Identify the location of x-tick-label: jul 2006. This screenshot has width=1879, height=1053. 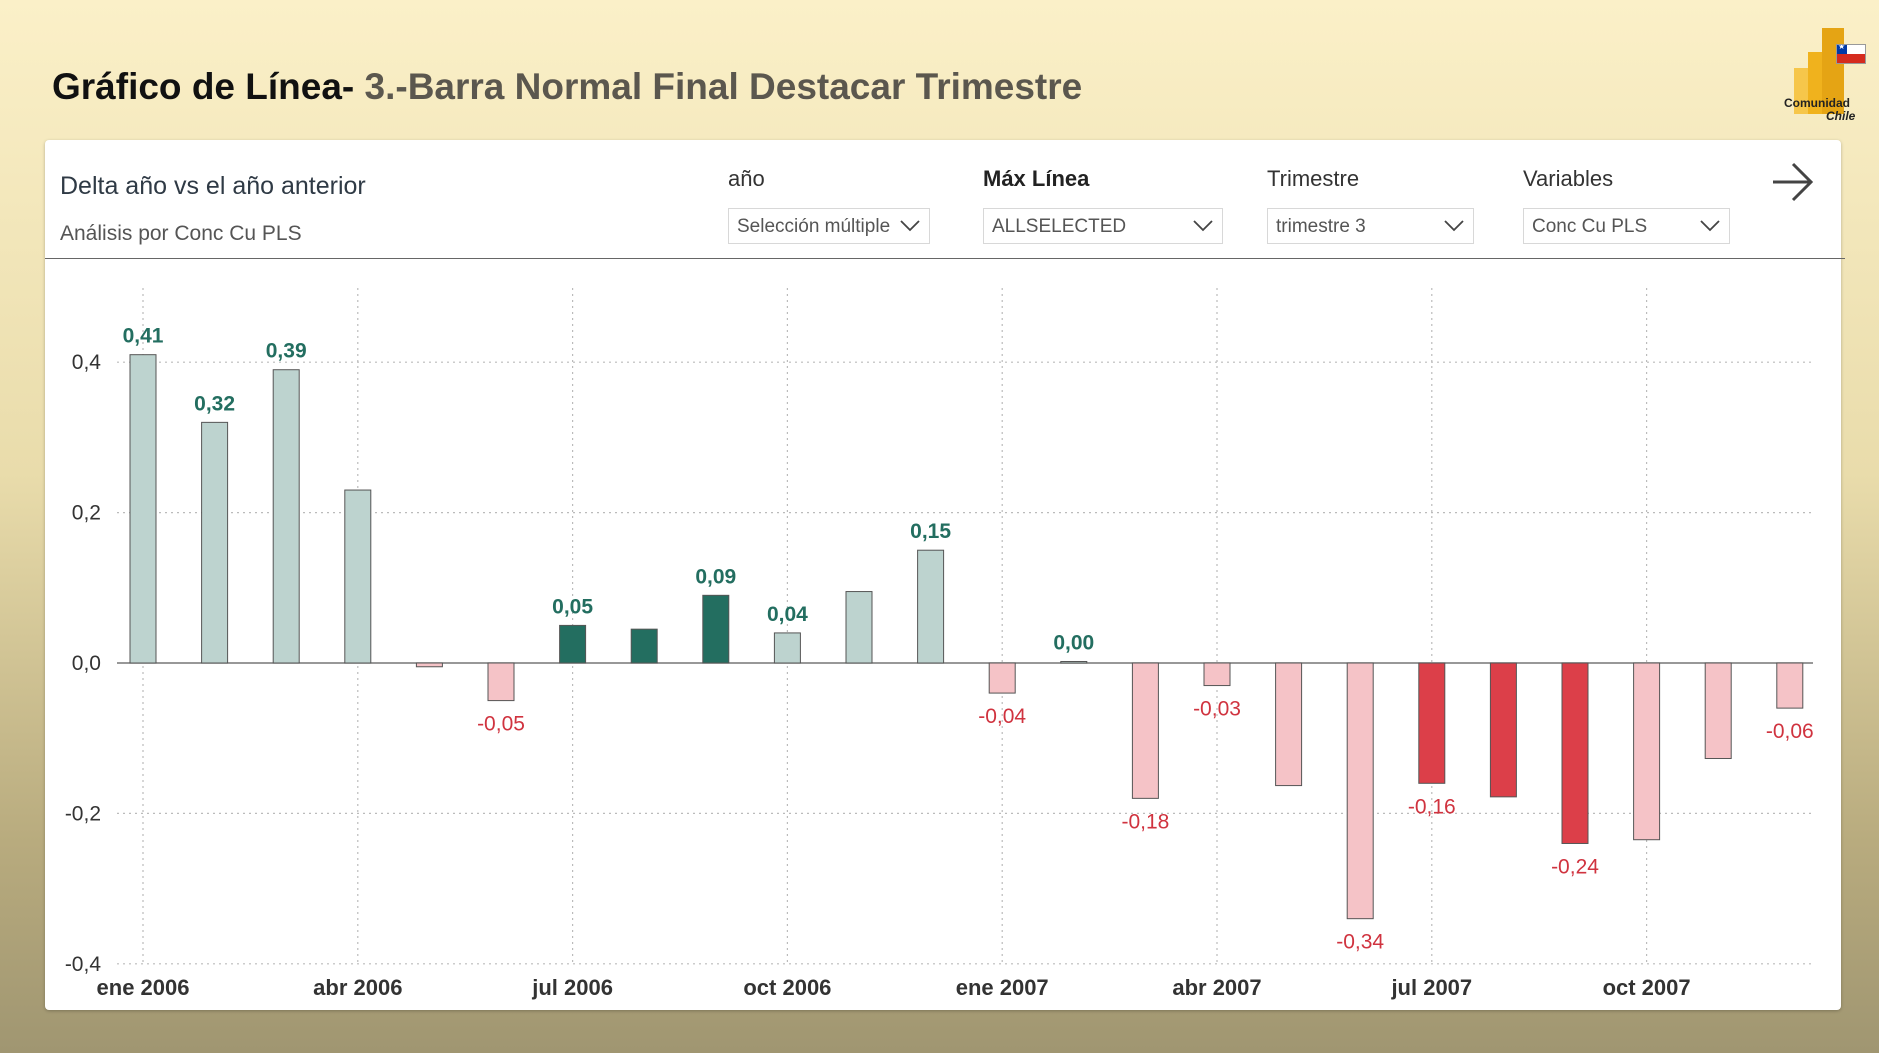
(572, 987).